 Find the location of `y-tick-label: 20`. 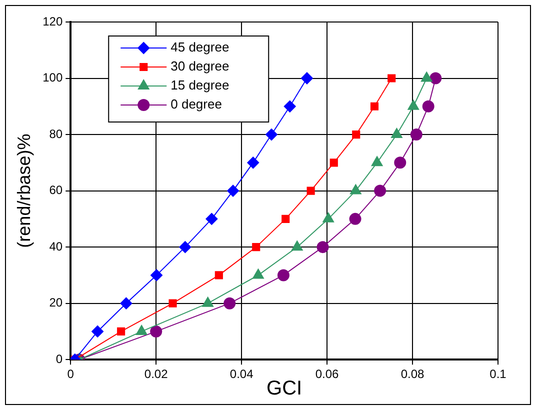

y-tick-label: 20 is located at coordinates (56, 303).